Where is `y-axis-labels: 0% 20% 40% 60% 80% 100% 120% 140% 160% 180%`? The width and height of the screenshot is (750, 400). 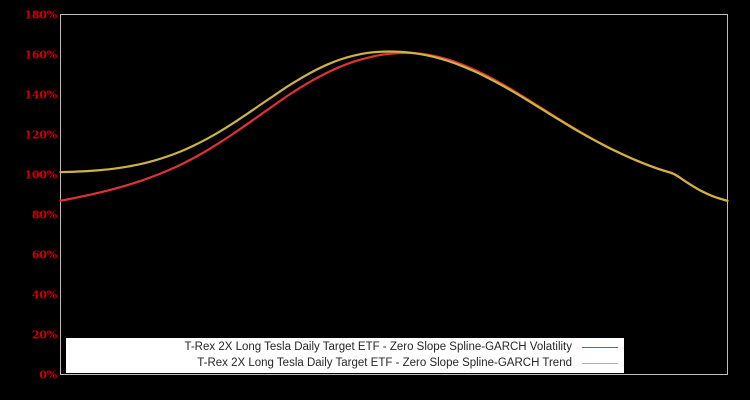 y-axis-labels: 0% 20% 40% 60% 80% 100% 120% 140% 160% 180% is located at coordinates (28, 200).